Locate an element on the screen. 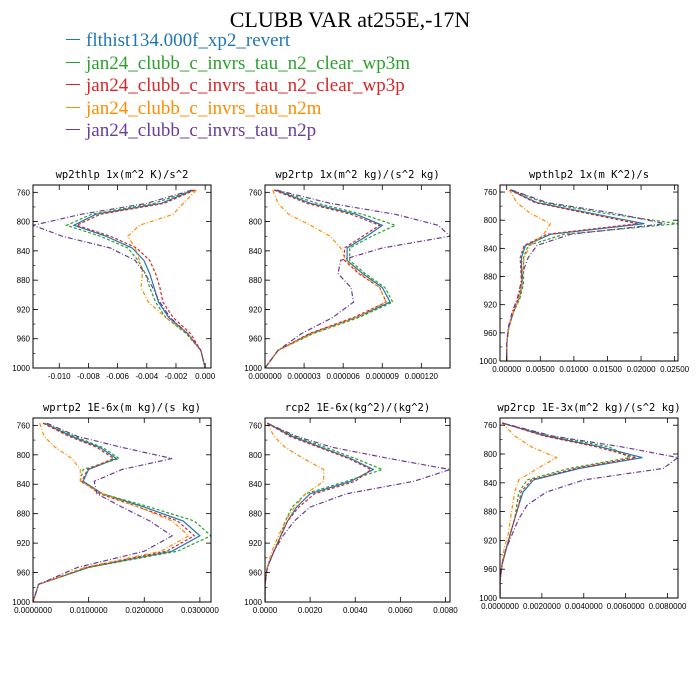  x-tick-label: 0.02000 is located at coordinates (641, 369).